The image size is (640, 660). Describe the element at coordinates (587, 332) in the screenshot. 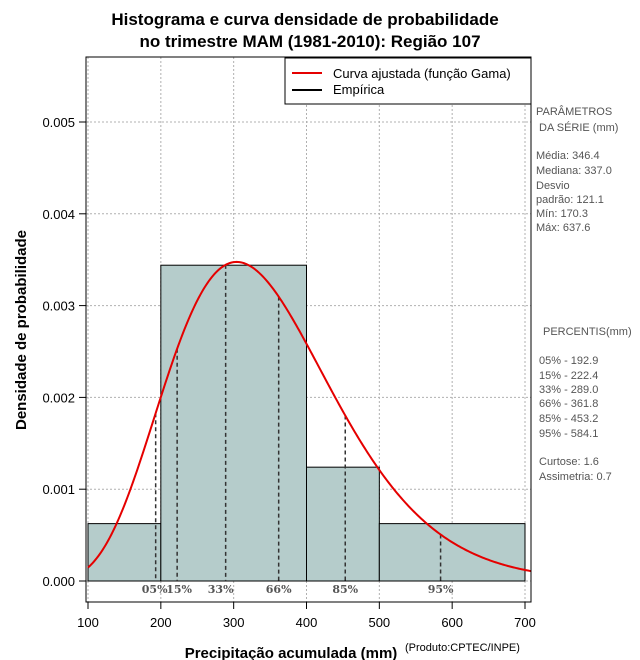

I see `percentile-header: PERCENTIS(mm)` at that location.